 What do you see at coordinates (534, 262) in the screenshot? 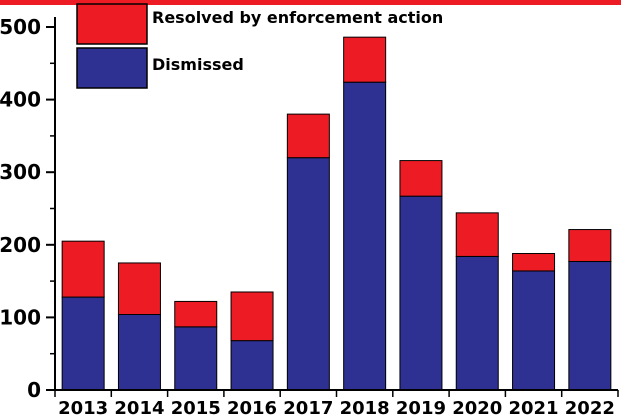
I see `bar-resolved-2021` at bounding box center [534, 262].